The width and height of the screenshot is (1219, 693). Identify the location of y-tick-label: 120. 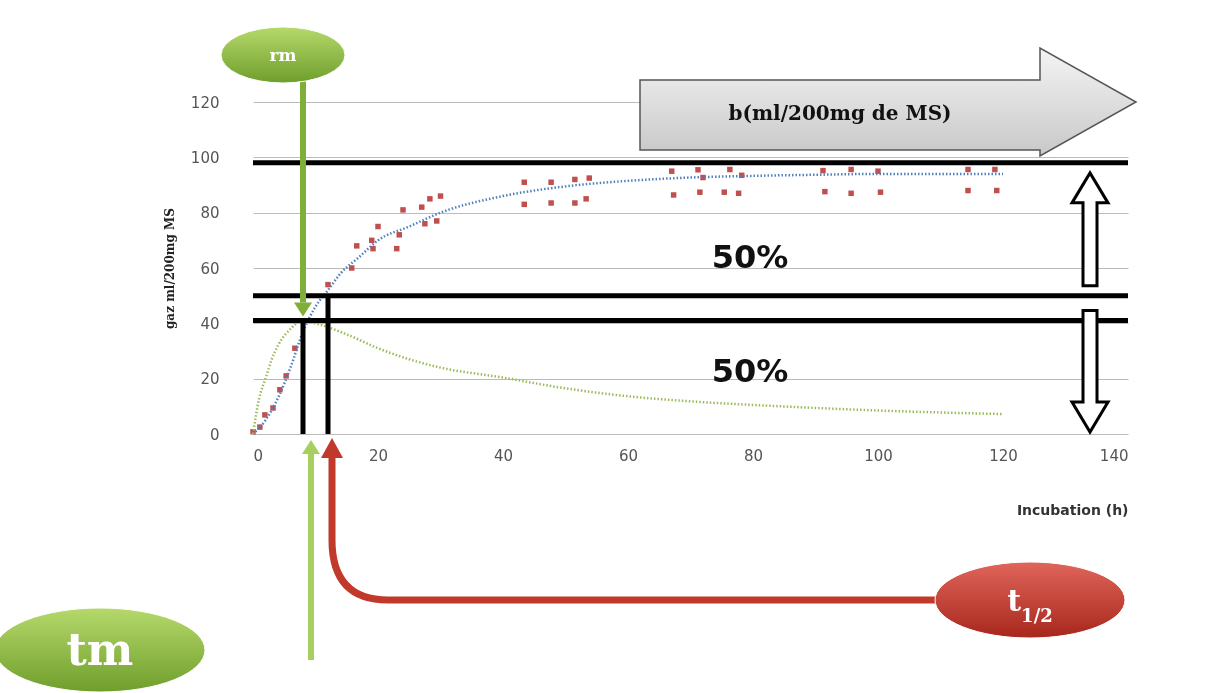
(205, 102).